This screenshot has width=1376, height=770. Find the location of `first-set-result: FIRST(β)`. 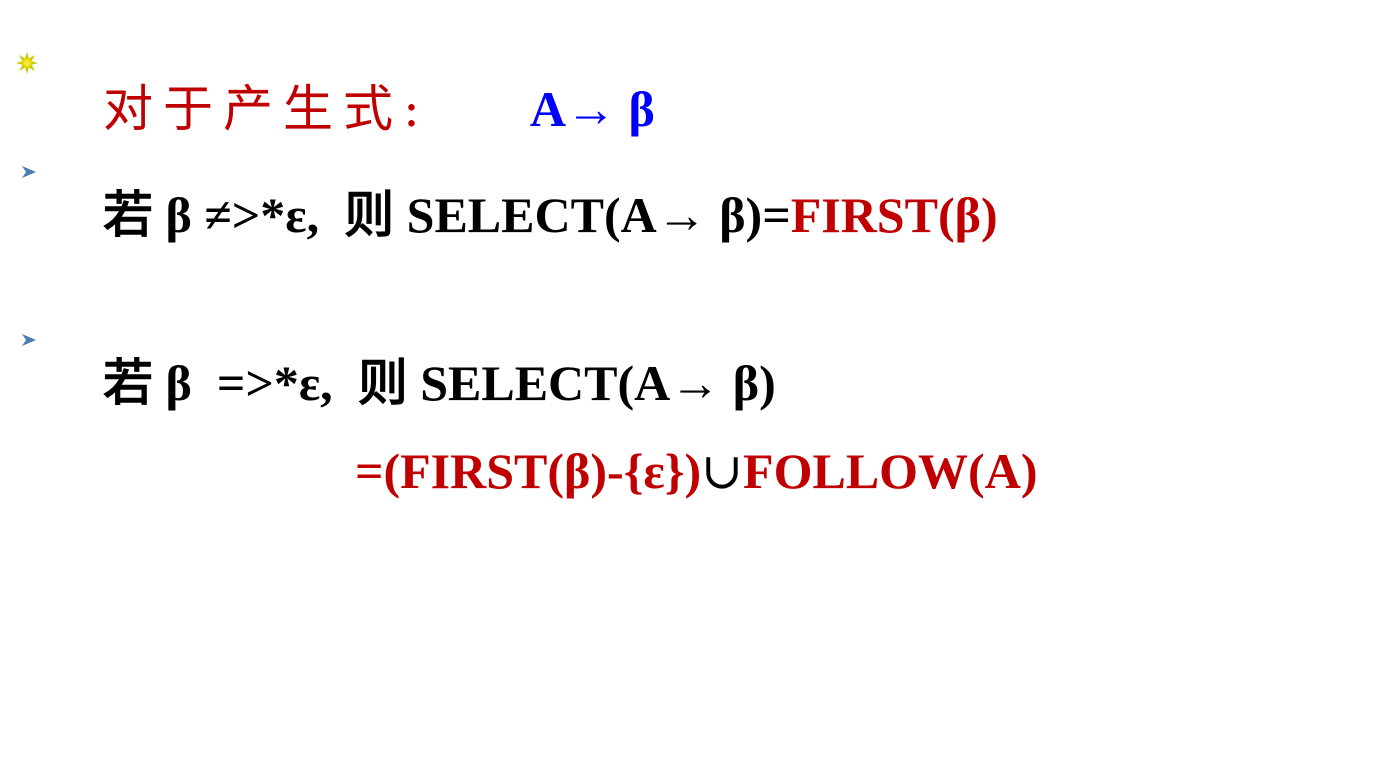

first-set-result: FIRST(β) is located at coordinates (894, 215).